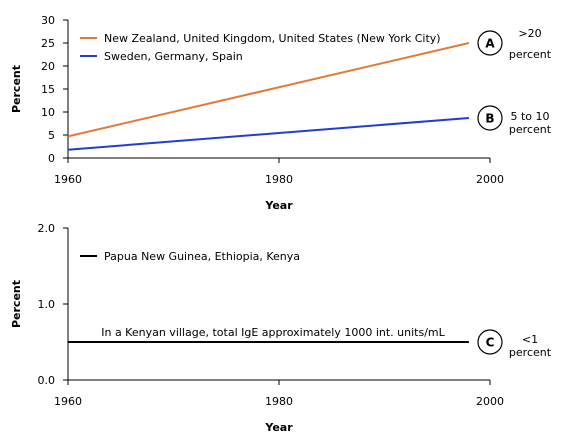 The height and width of the screenshot is (448, 562). I want to click on y-tick-label: 0.0, so click(47, 380).